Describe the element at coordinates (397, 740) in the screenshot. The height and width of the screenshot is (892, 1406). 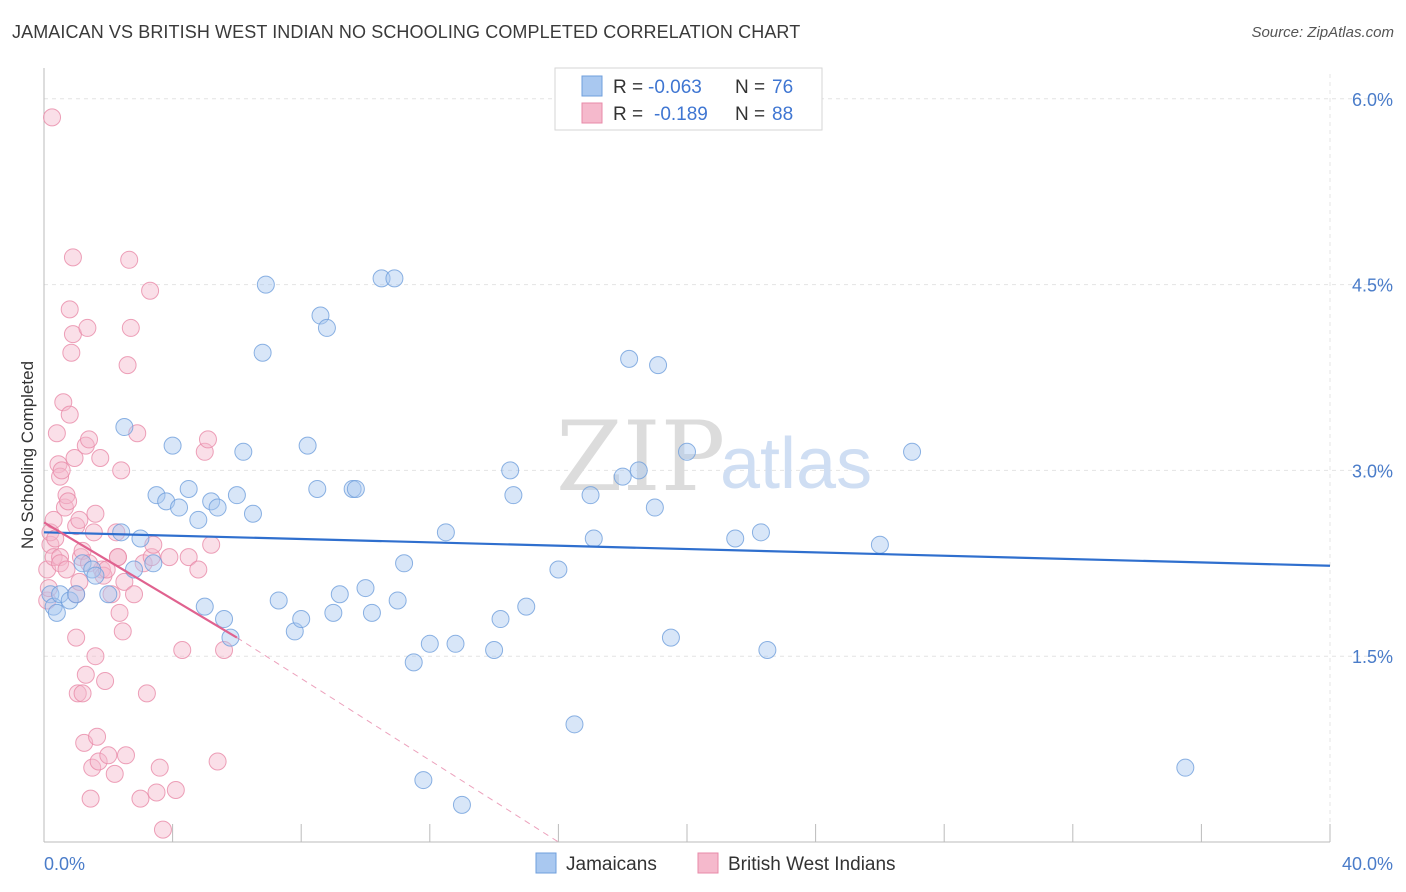
I see `trend-line-british-west-indians-extension` at that location.